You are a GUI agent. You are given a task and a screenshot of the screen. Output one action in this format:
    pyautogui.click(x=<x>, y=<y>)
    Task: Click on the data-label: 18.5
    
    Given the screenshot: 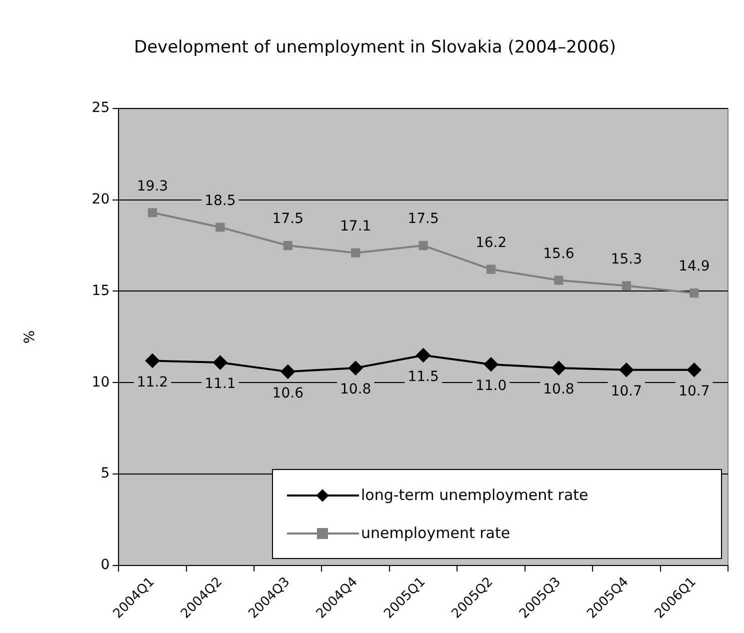 What is the action you would take?
    pyautogui.click(x=220, y=200)
    